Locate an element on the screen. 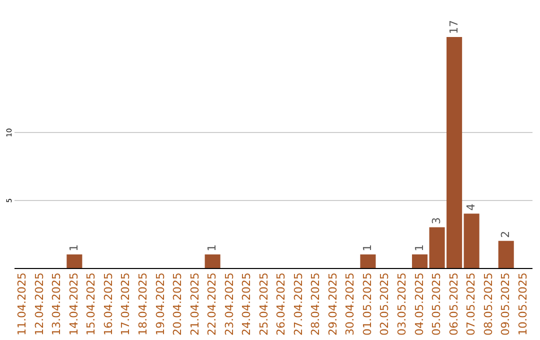 The height and width of the screenshot is (340, 540). x-tick-label: 07.05.2025 is located at coordinates (471, 304).